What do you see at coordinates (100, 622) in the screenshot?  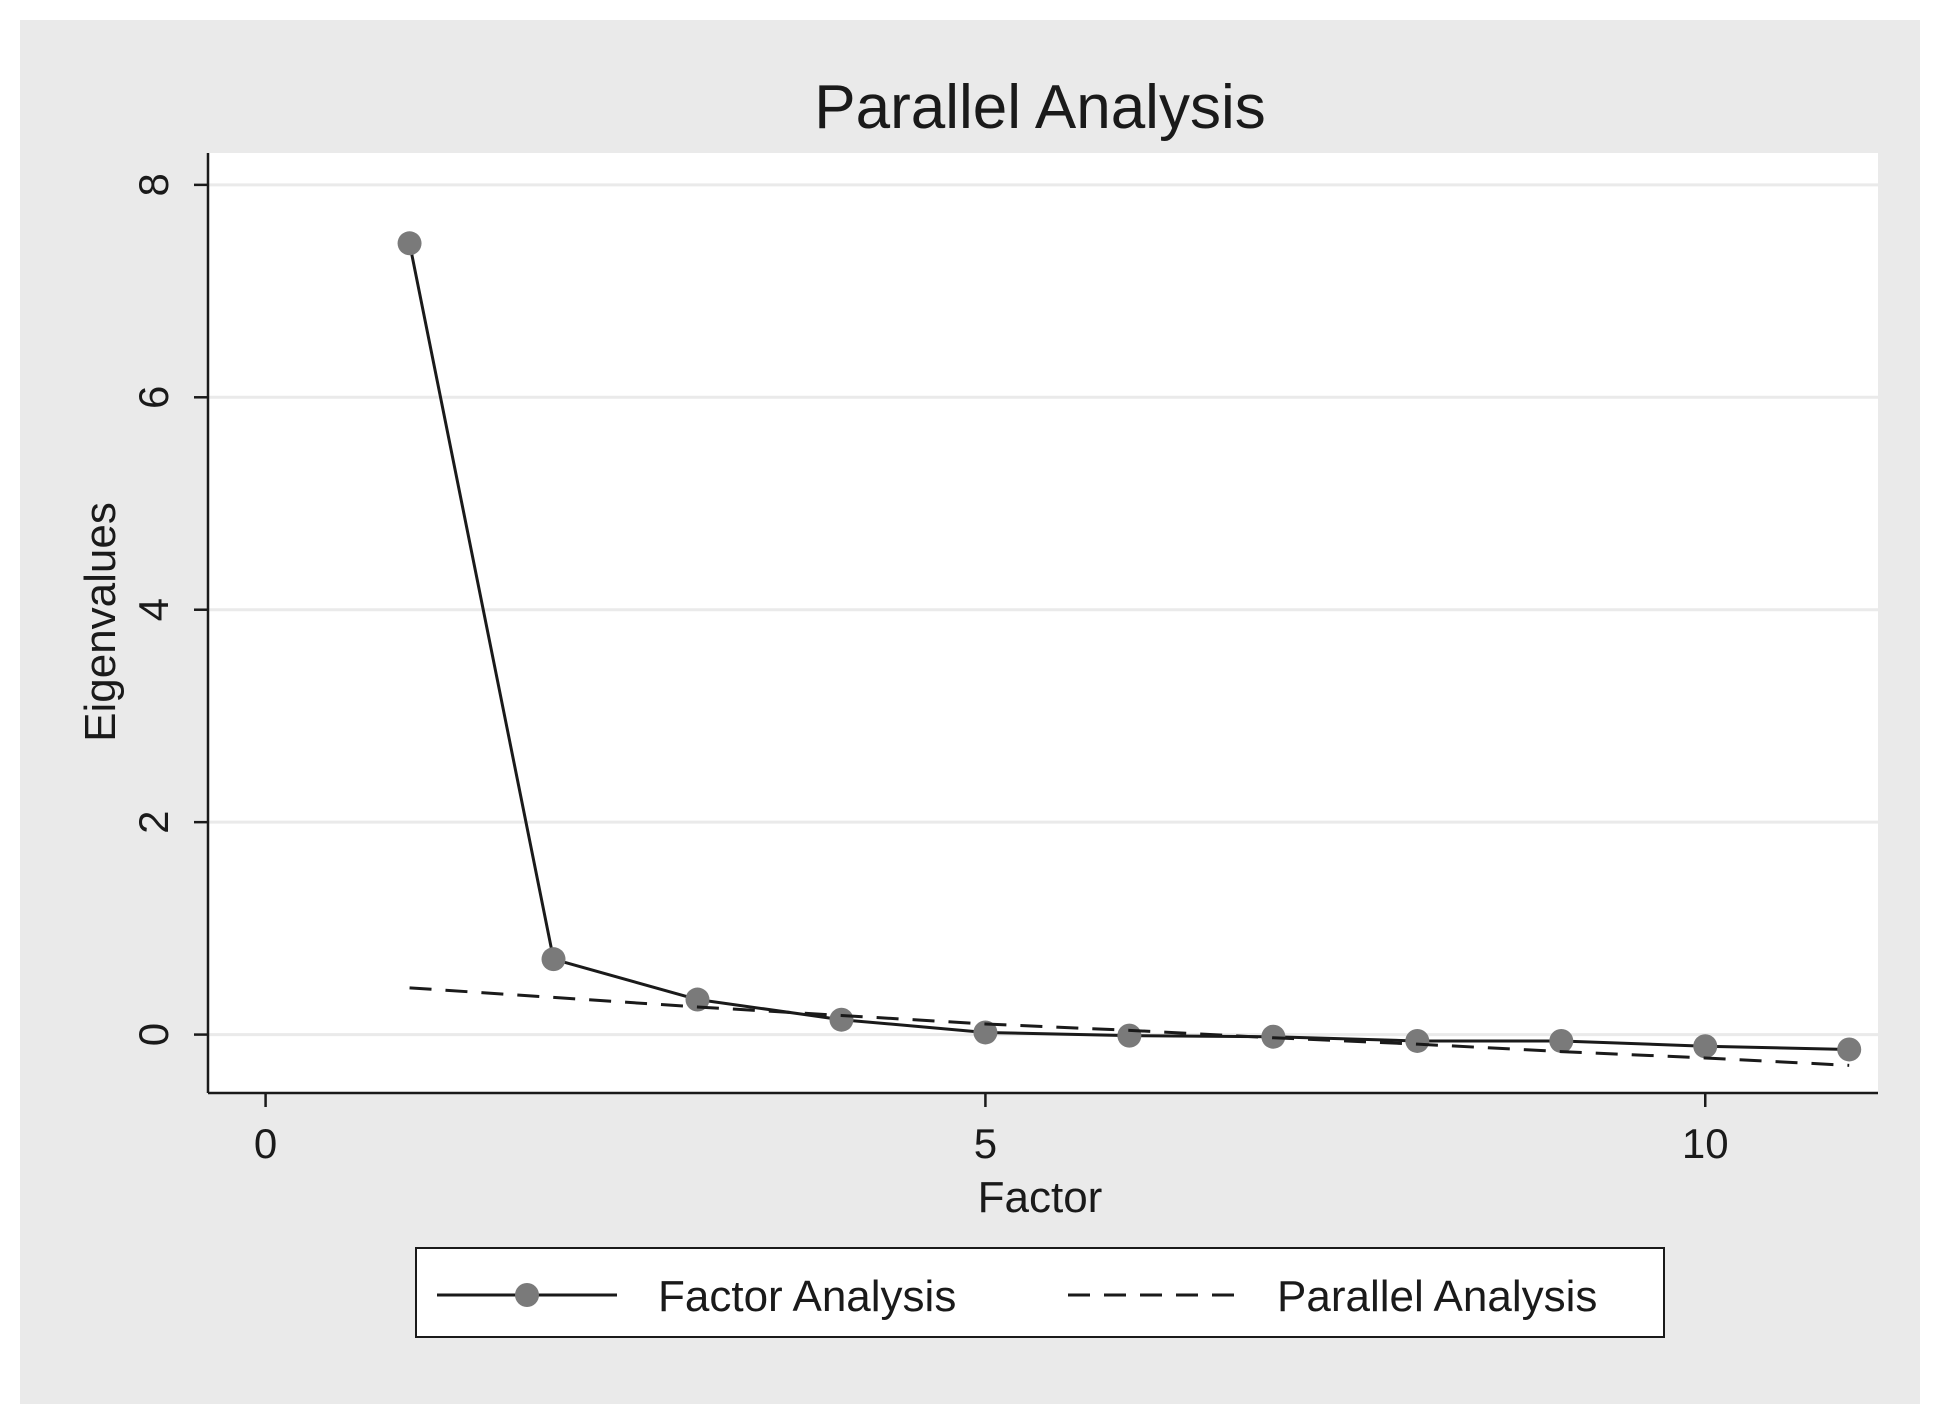 I see `y-axis-label: Eigenvalues` at bounding box center [100, 622].